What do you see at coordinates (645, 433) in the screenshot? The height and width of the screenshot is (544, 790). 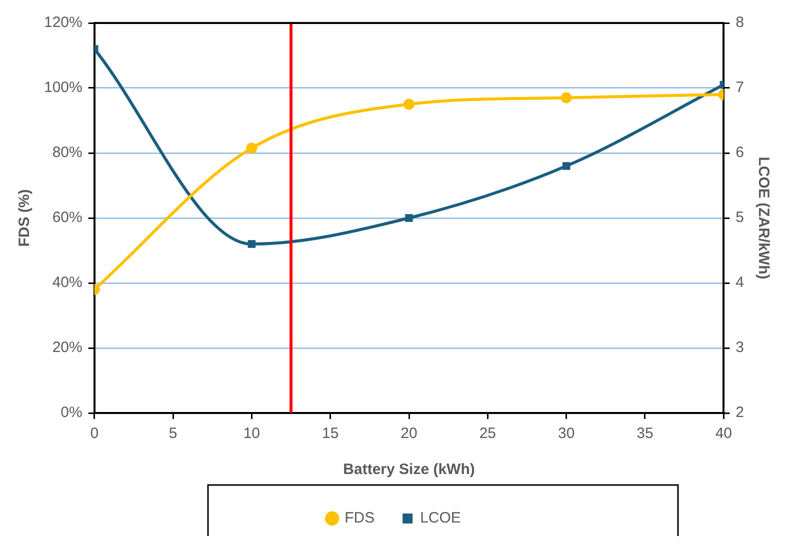 I see `x-tick-label: 35` at bounding box center [645, 433].